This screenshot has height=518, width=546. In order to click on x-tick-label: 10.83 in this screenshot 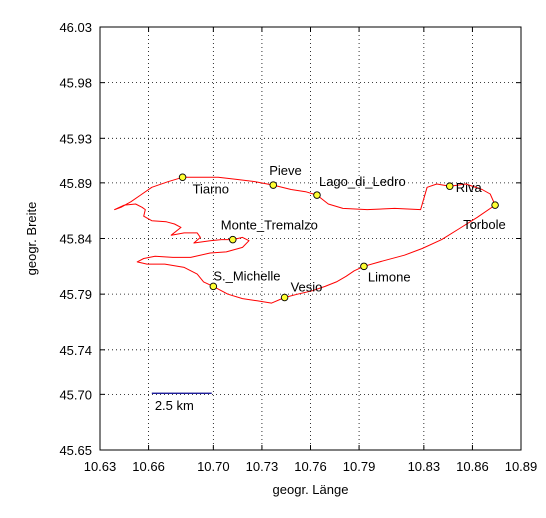, I will do `click(424, 466)`.